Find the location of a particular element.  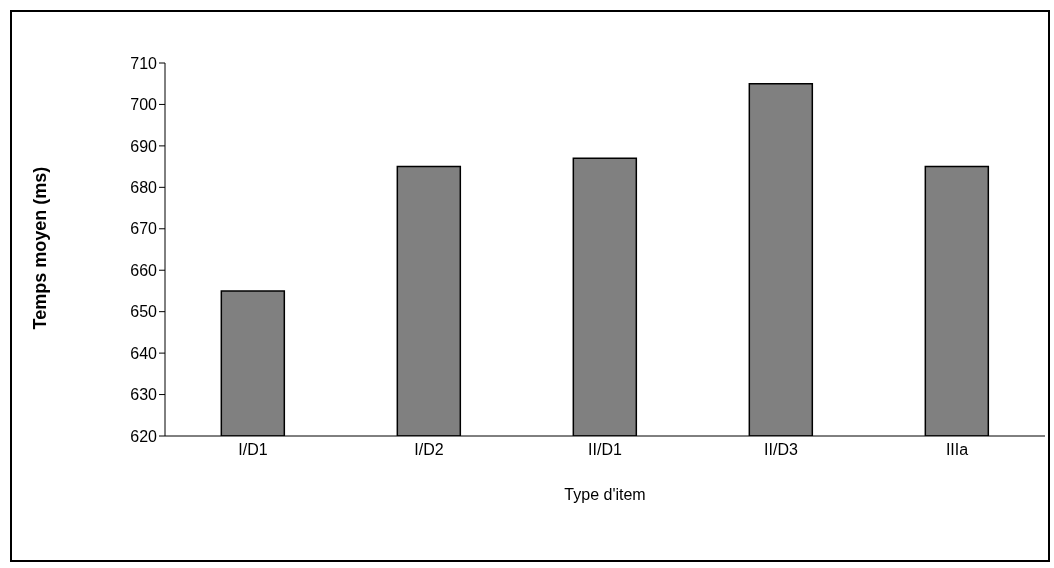

y-tick-label: 690 is located at coordinates (144, 146).